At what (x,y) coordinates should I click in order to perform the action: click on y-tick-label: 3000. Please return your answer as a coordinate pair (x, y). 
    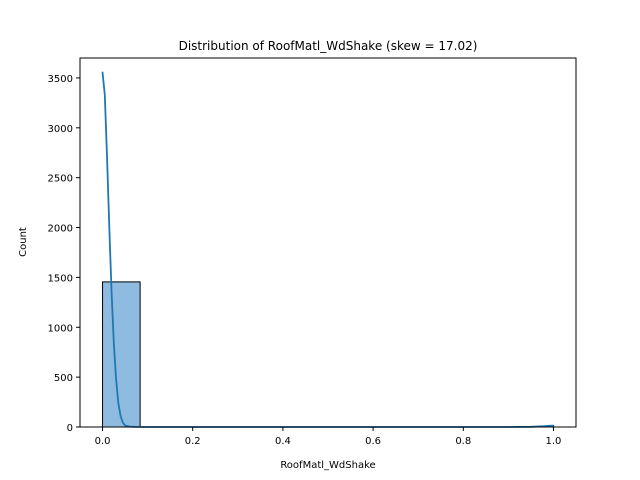
    Looking at the image, I should click on (60, 129).